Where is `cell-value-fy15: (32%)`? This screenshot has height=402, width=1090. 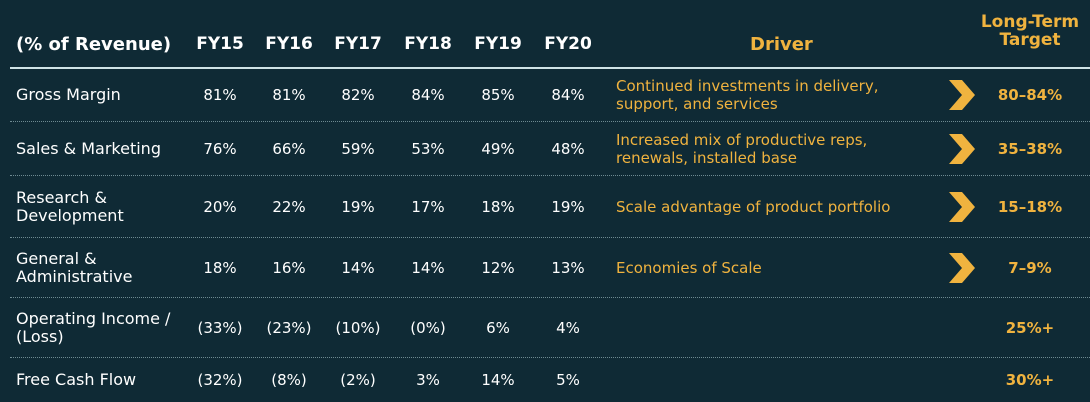
cell-value-fy15: (32%) is located at coordinates (220, 380).